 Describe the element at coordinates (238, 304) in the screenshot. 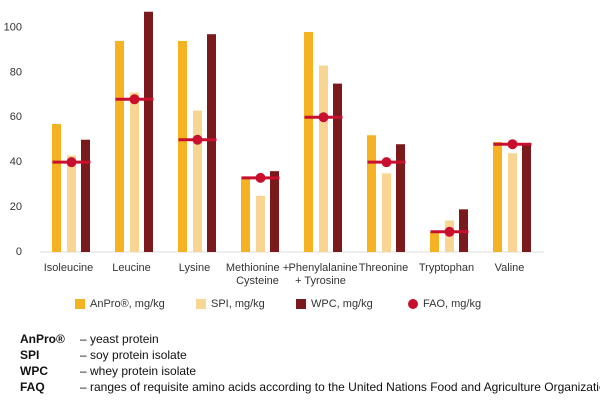

I see `legend-label: SPI, mg/kg` at that location.